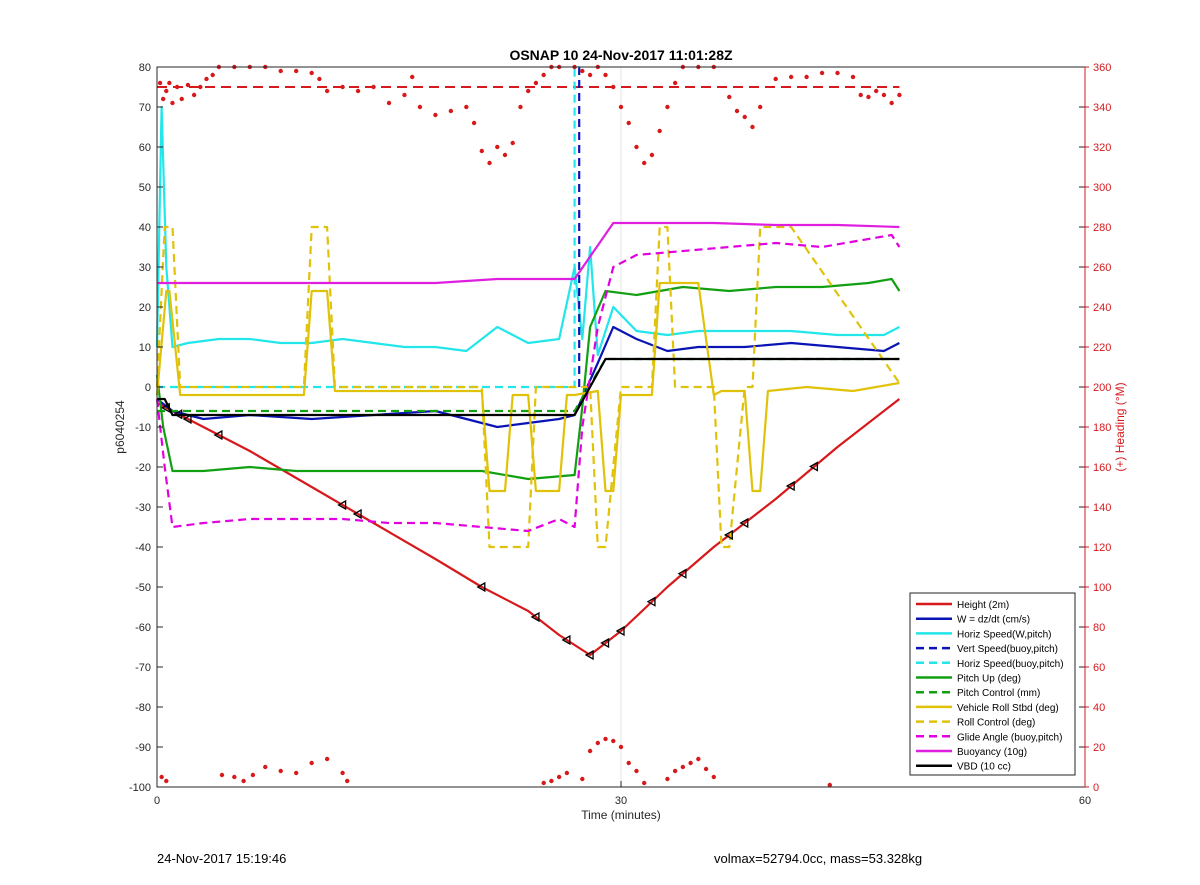  What do you see at coordinates (983, 605) in the screenshot?
I see `legend-label-height-2m: Height (2m)` at bounding box center [983, 605].